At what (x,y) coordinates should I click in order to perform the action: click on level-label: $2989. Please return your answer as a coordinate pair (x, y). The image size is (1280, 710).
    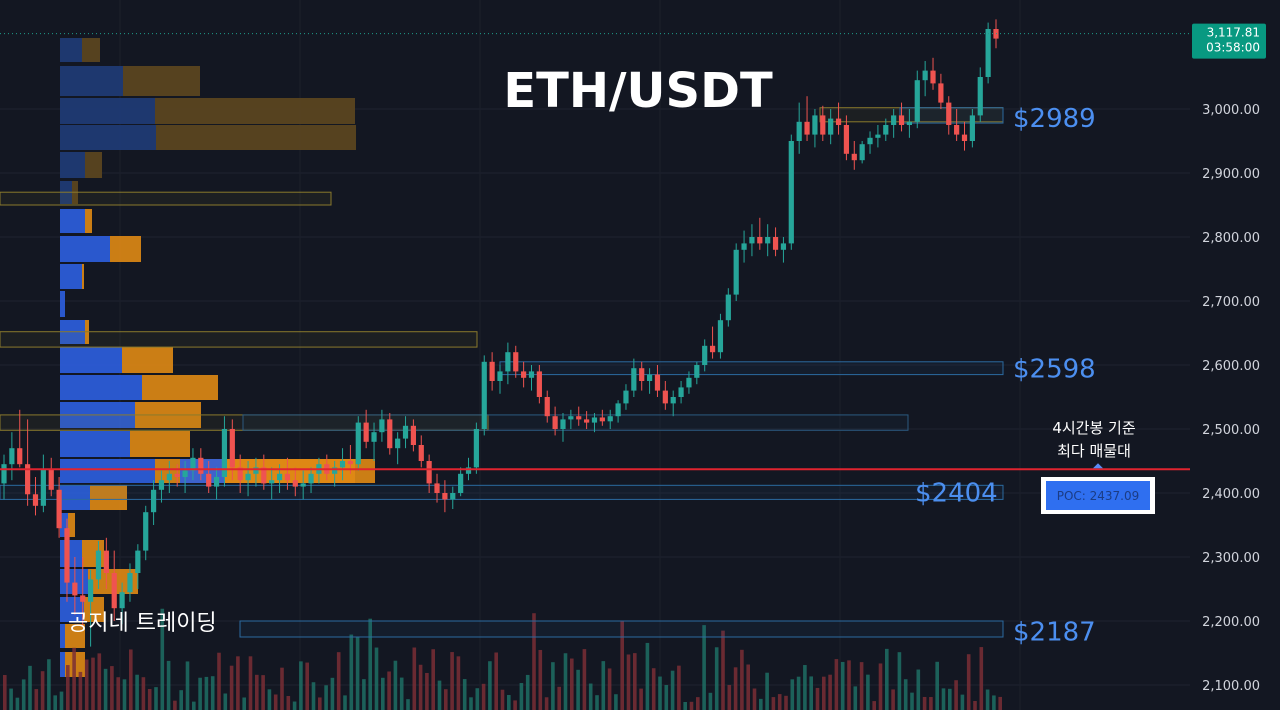
    Looking at the image, I should click on (1054, 119).